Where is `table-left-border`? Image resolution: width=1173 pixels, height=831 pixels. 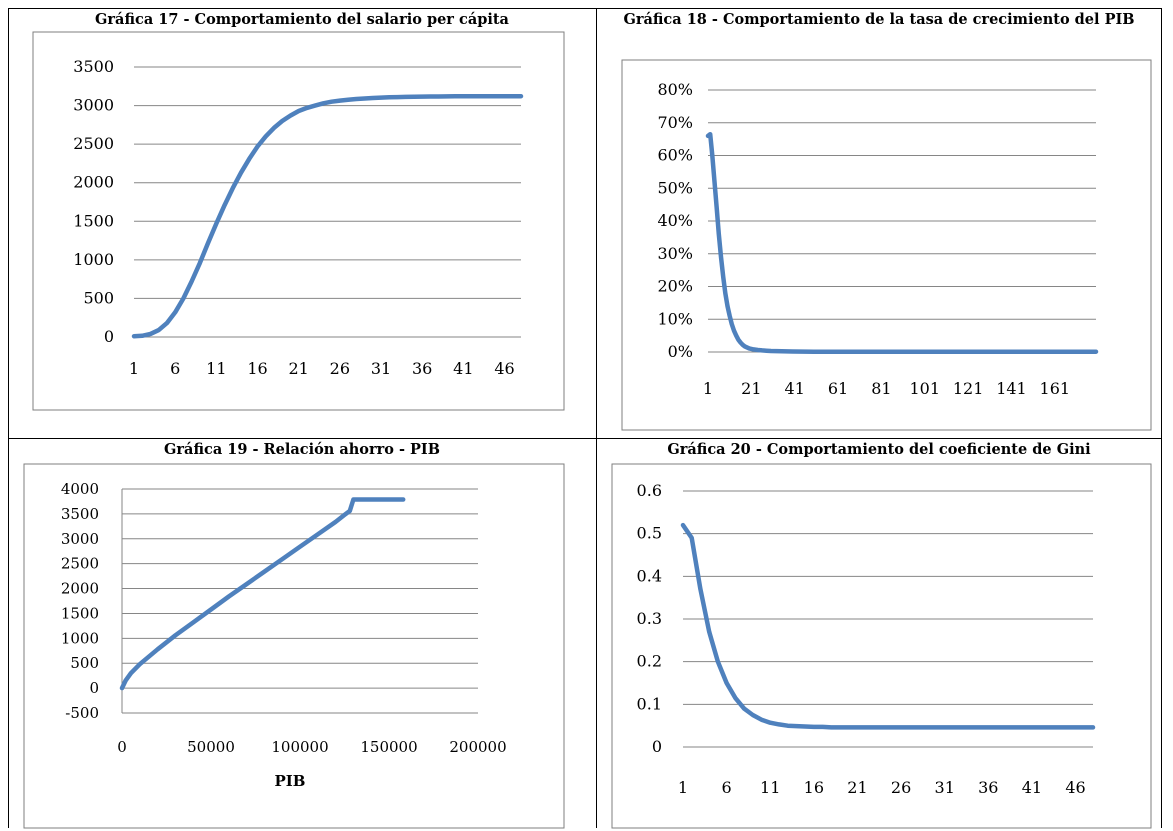 table-left-border is located at coordinates (8, 418).